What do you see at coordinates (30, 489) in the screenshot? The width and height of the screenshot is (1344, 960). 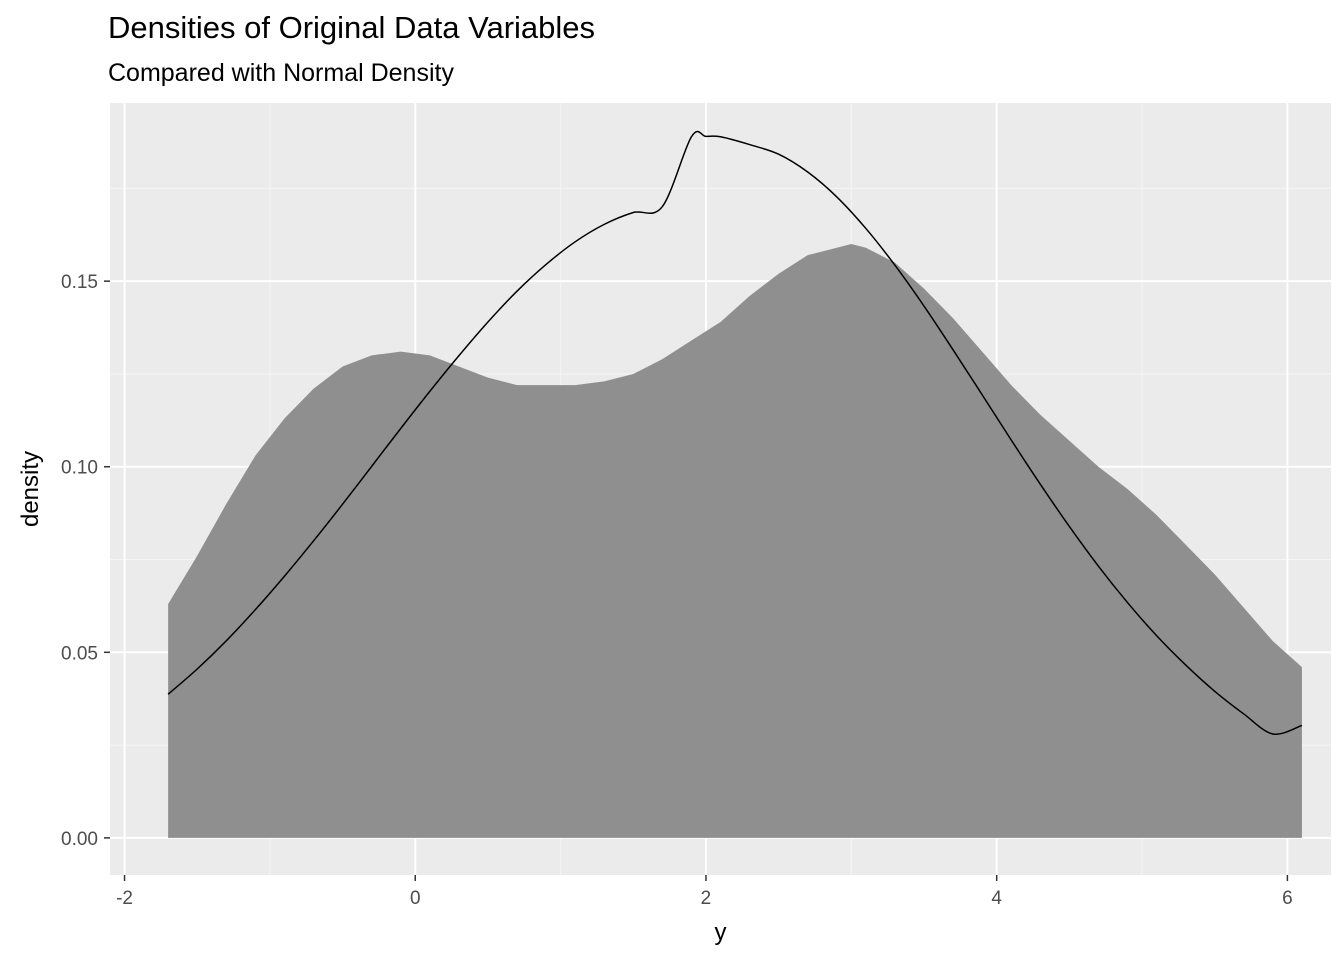 I see `y-axis-title: density` at bounding box center [30, 489].